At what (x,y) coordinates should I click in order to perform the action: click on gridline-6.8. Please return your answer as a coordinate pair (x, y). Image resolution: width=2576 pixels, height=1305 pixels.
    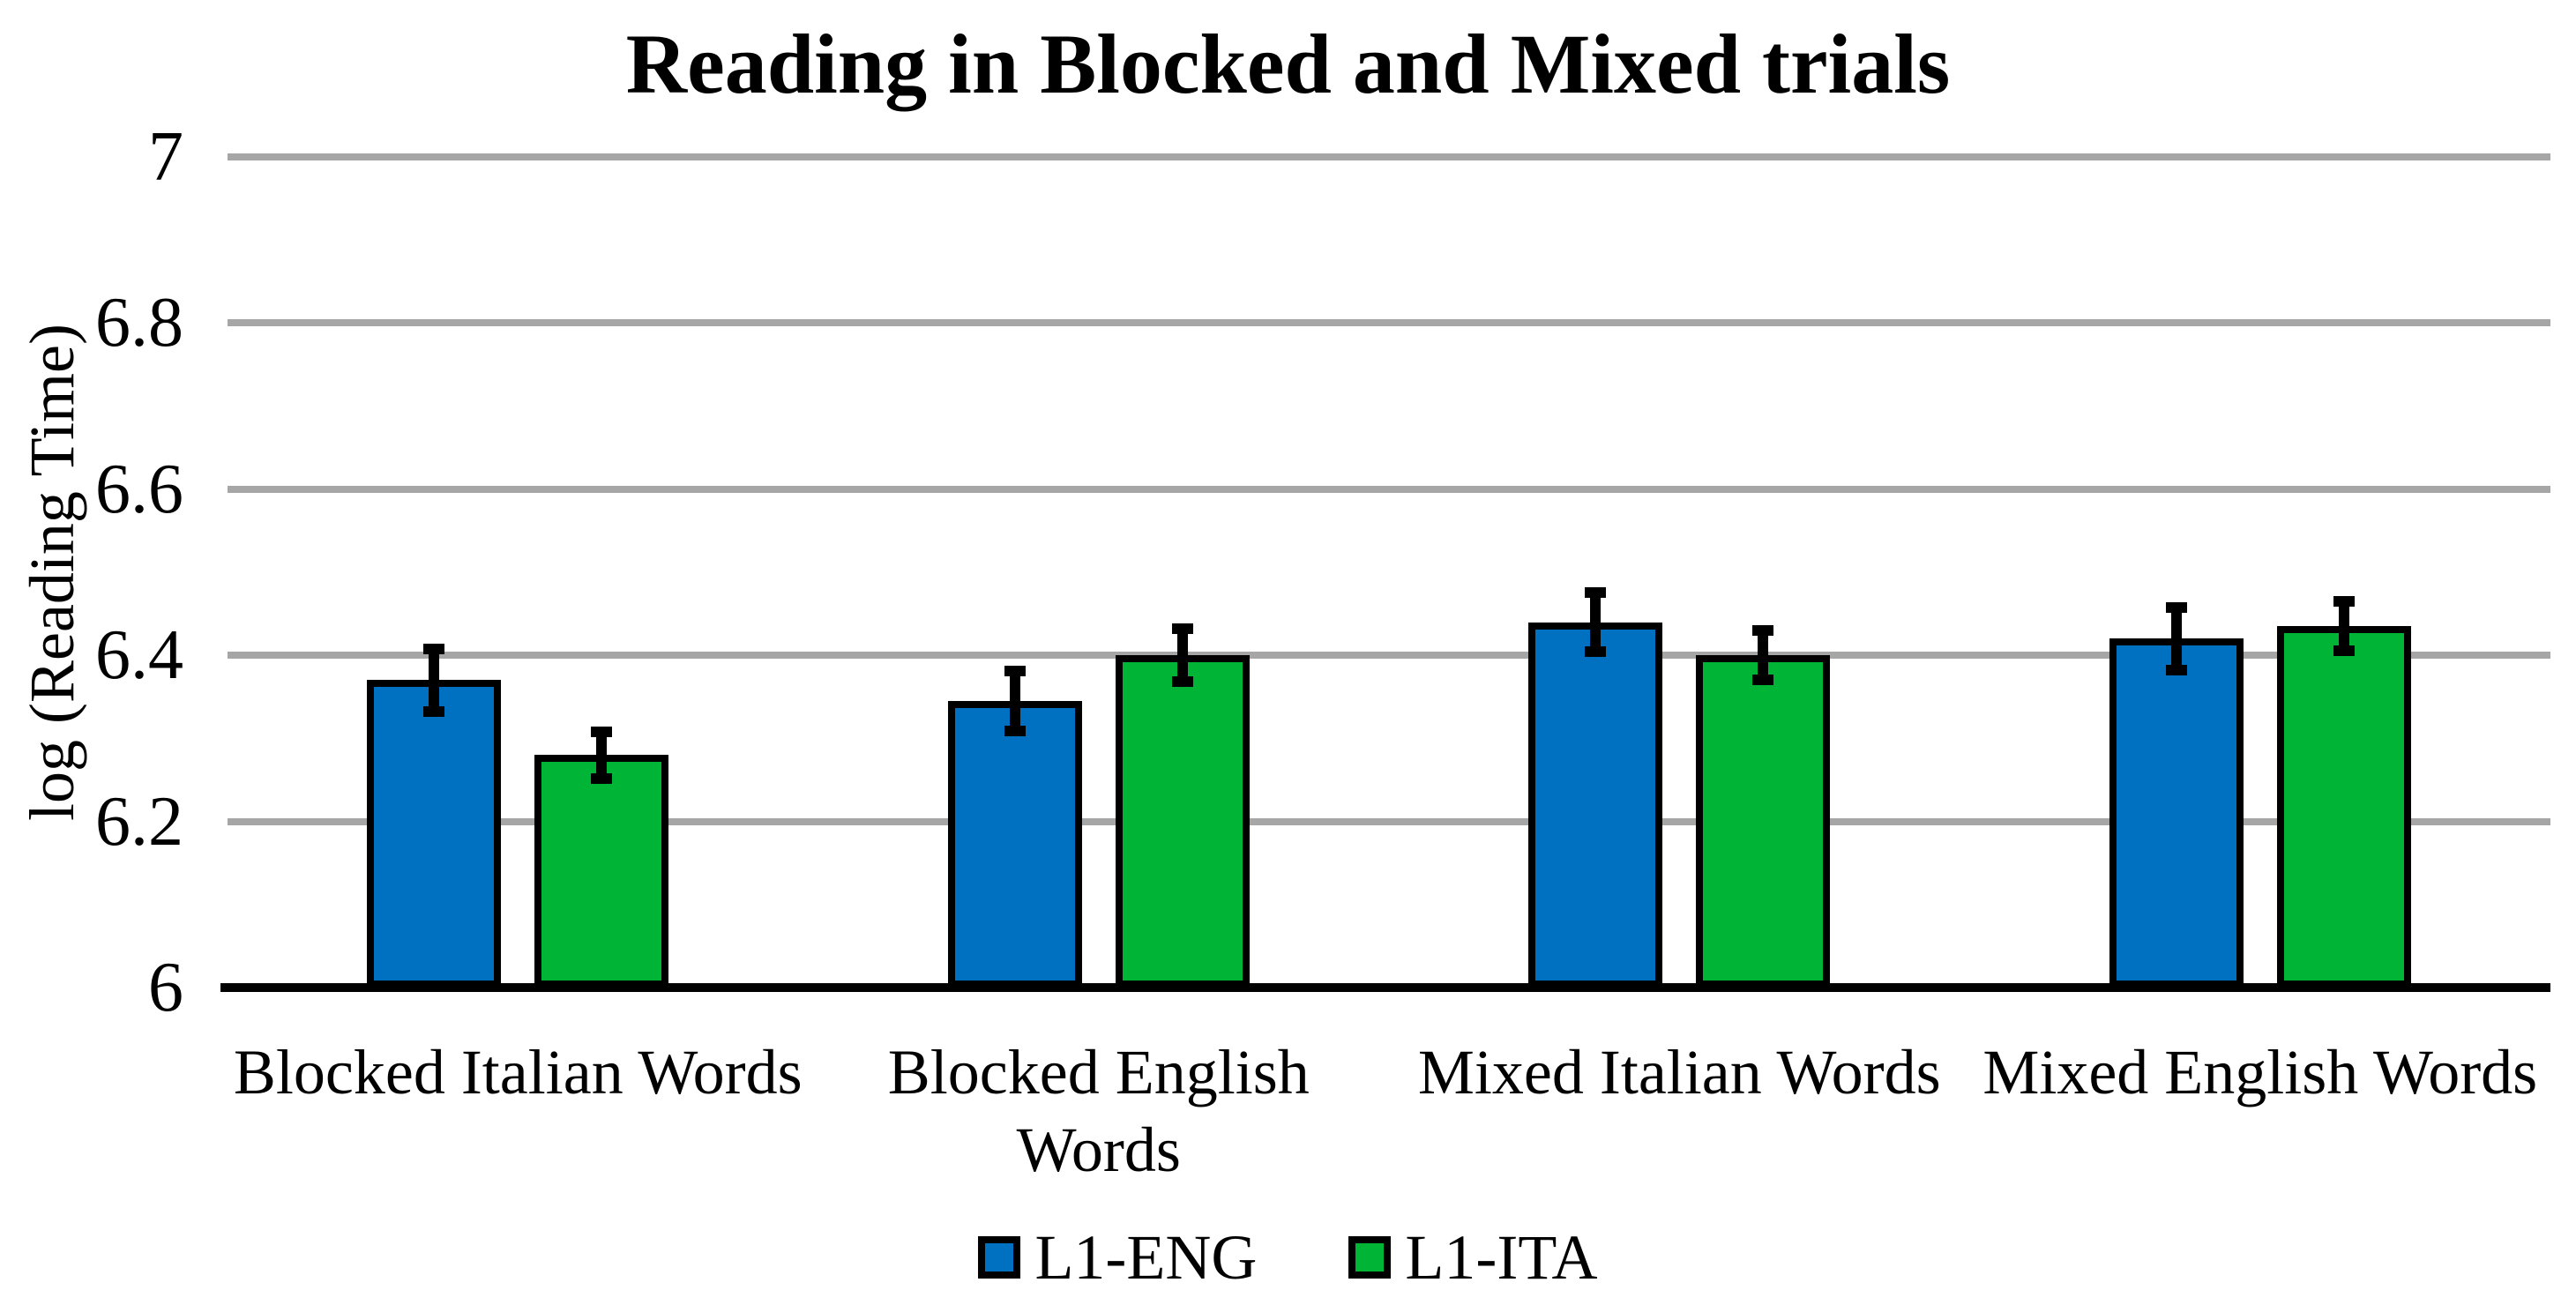
    Looking at the image, I should click on (1389, 323).